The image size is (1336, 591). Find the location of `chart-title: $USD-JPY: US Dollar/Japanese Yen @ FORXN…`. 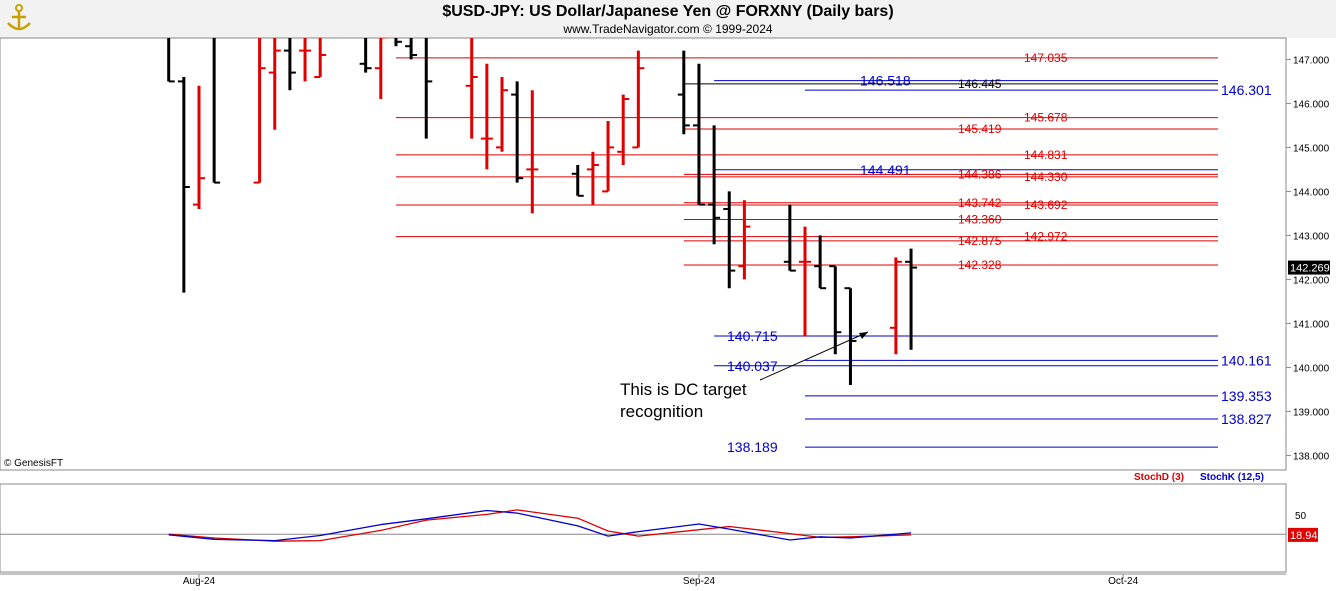

chart-title: $USD-JPY: US Dollar/Japanese Yen @ FORXN… is located at coordinates (668, 11).